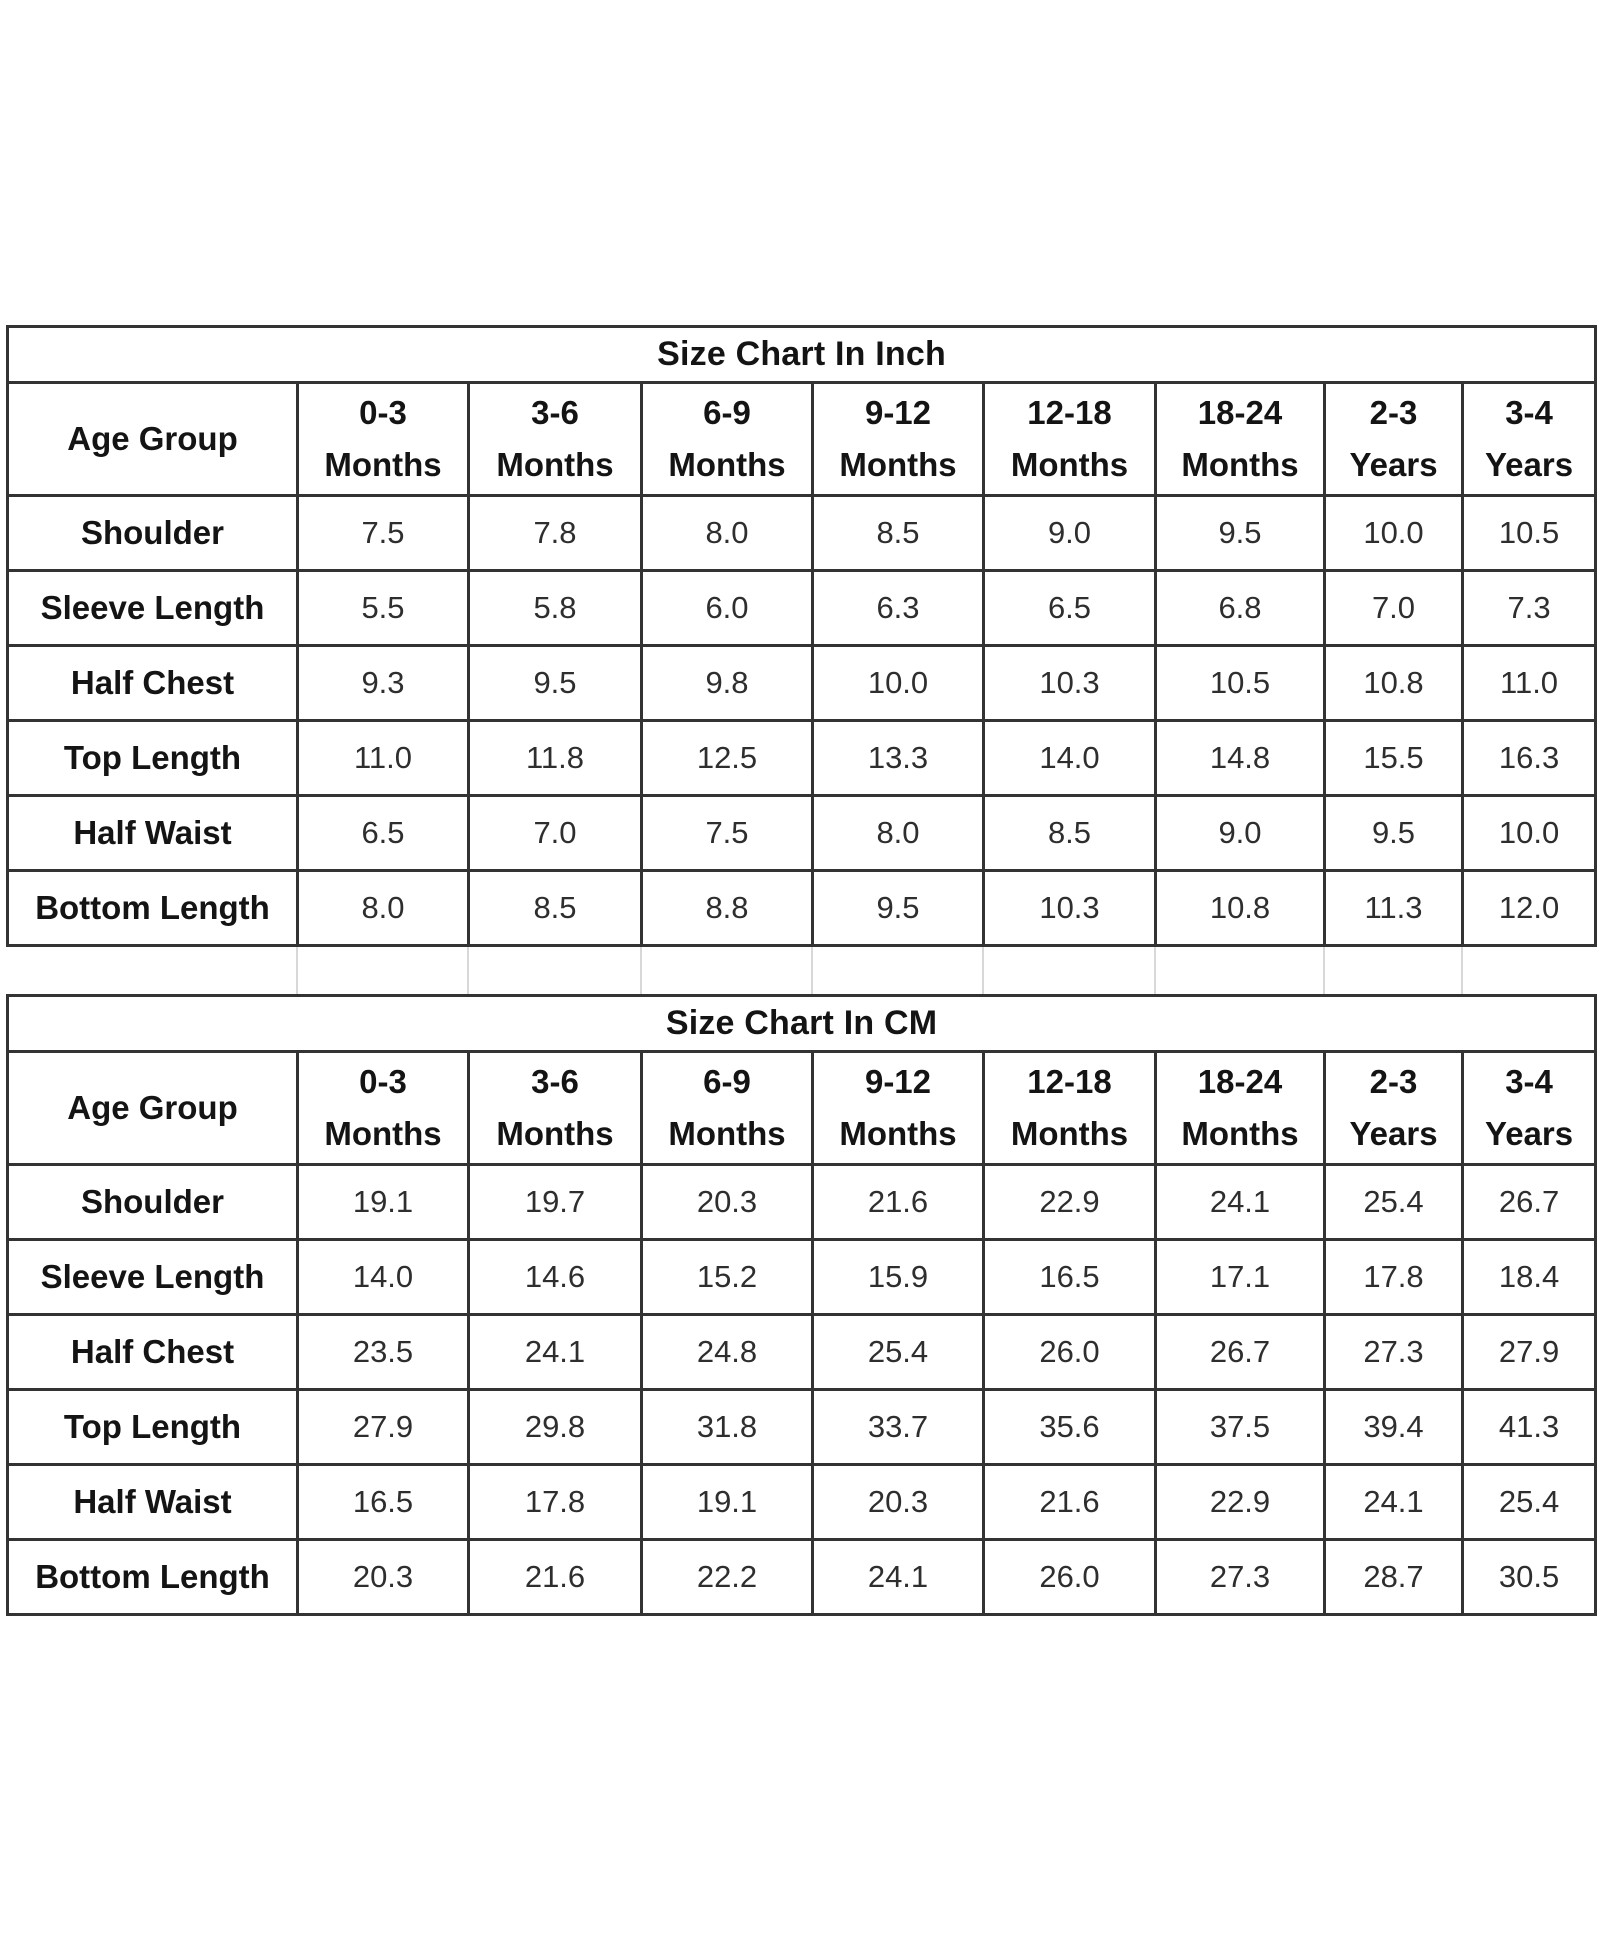  Describe the element at coordinates (1069, 683) in the screenshot. I see `value-cell: 10.3` at that location.